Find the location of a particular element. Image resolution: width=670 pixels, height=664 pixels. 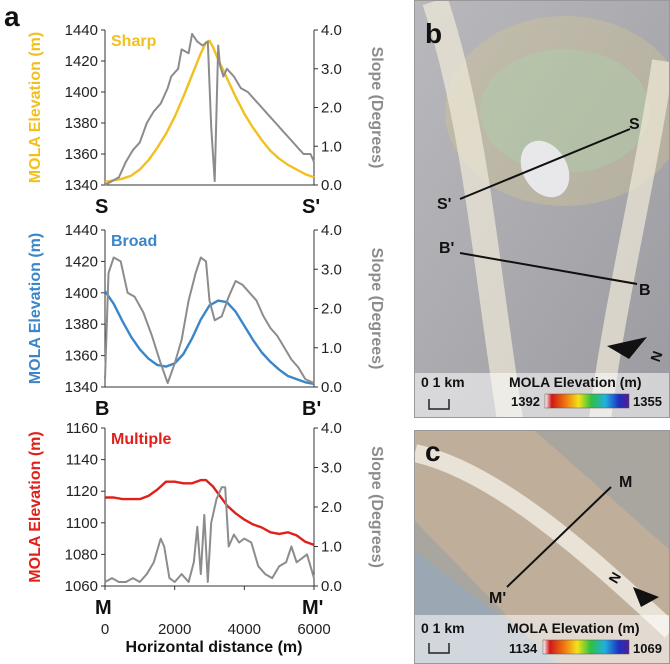

label-s: S is located at coordinates (634, 124).